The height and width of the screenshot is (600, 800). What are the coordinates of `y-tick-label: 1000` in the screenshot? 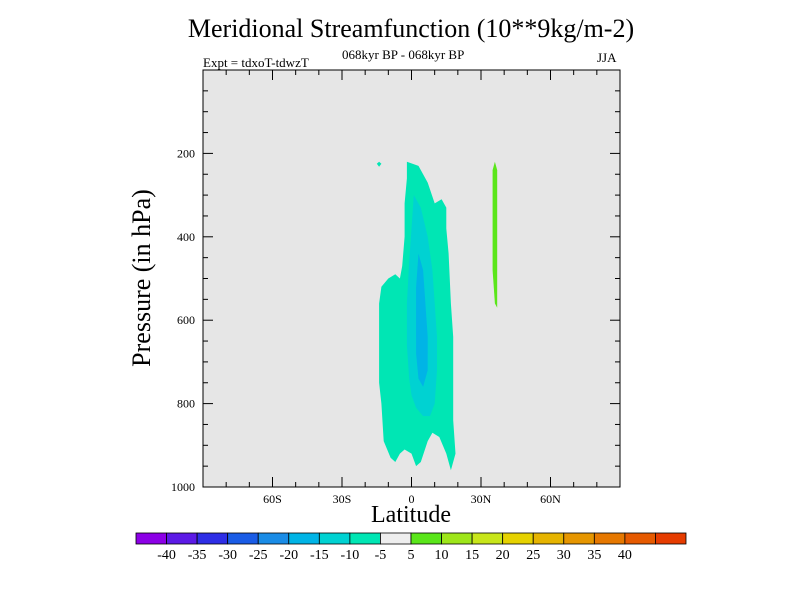 It's located at (183, 487).